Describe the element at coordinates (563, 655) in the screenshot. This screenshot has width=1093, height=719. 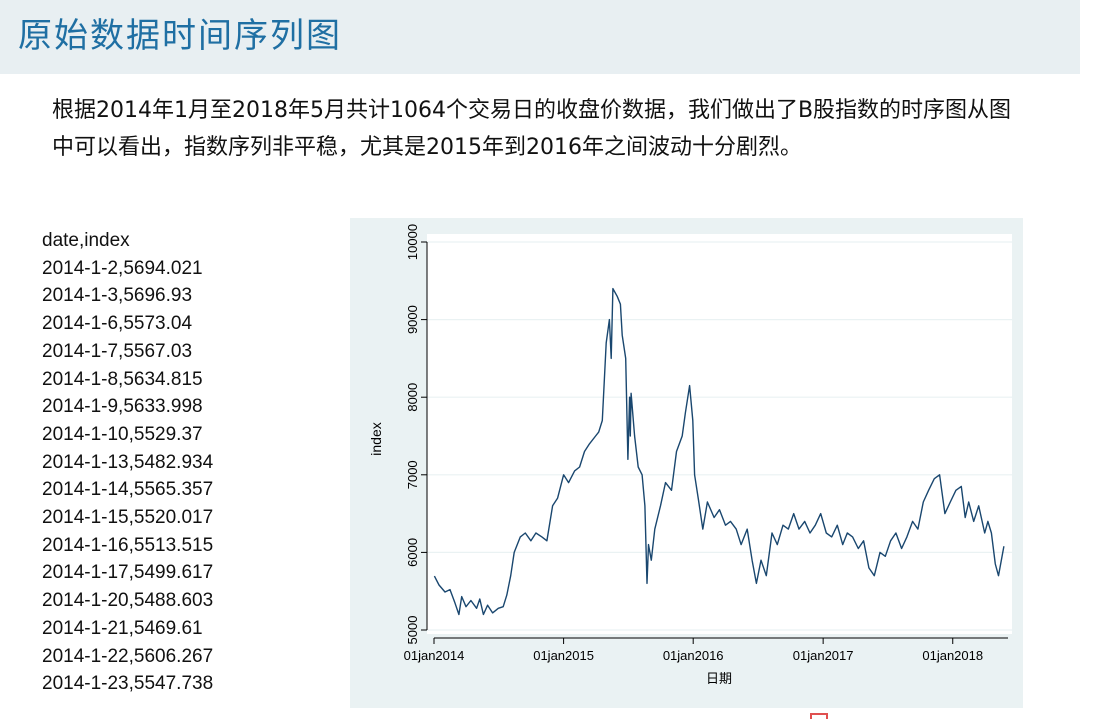
I see `x-tick-label: 01jan2015` at that location.